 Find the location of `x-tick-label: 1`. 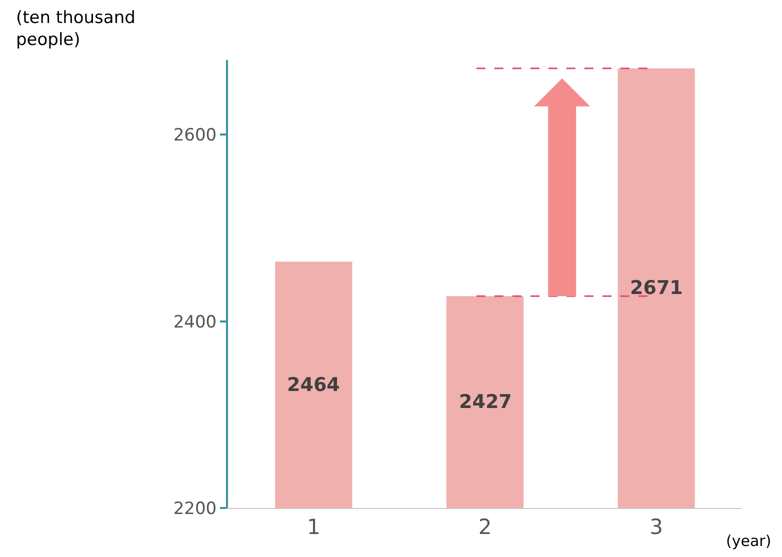

x-tick-label: 1 is located at coordinates (313, 527).